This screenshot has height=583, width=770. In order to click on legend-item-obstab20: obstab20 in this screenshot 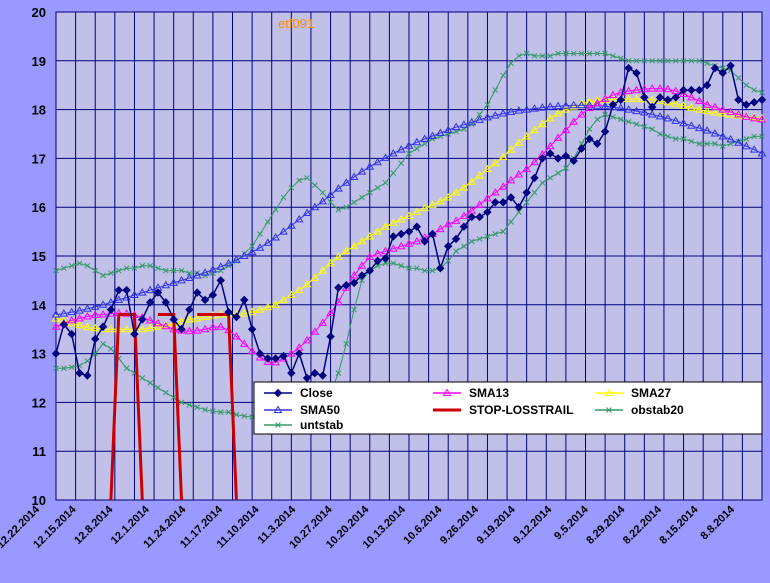, I will do `click(639, 410)`.